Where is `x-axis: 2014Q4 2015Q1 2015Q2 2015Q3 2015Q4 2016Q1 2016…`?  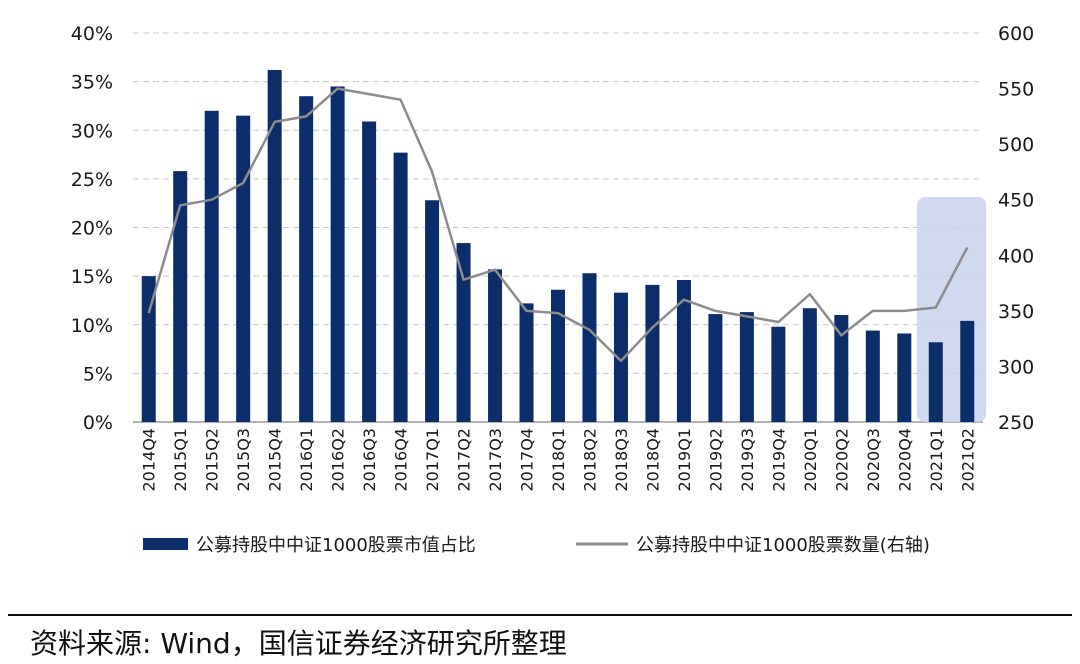 x-axis: 2014Q4 2015Q1 2015Q2 2015Q3 2015Q4 2016Q1 2016… is located at coordinates (559, 460).